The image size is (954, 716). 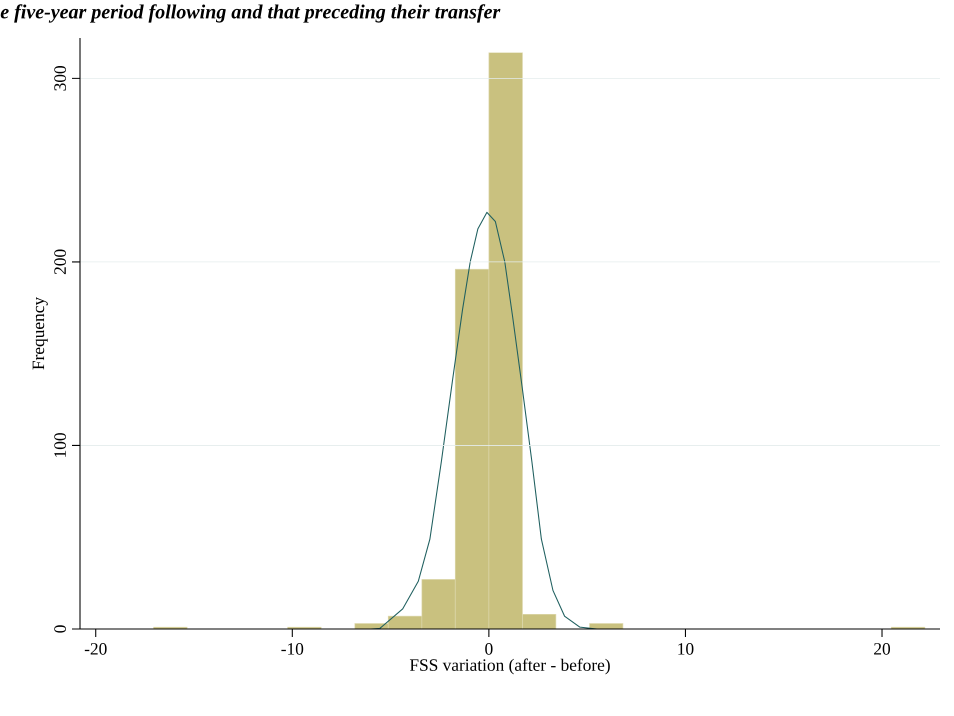 What do you see at coordinates (95, 649) in the screenshot?
I see `x-tick-label: -20` at bounding box center [95, 649].